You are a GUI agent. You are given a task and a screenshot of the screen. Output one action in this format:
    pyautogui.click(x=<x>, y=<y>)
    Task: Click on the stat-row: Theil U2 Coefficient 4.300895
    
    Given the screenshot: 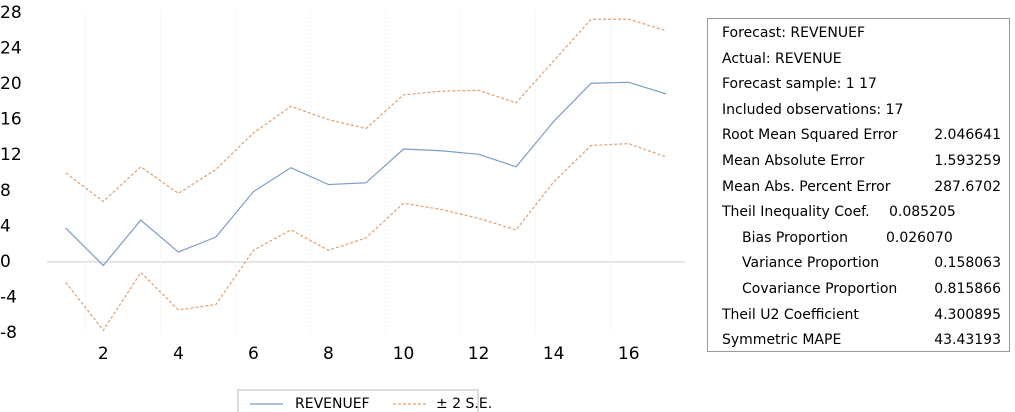 What is the action you would take?
    pyautogui.click(x=858, y=316)
    